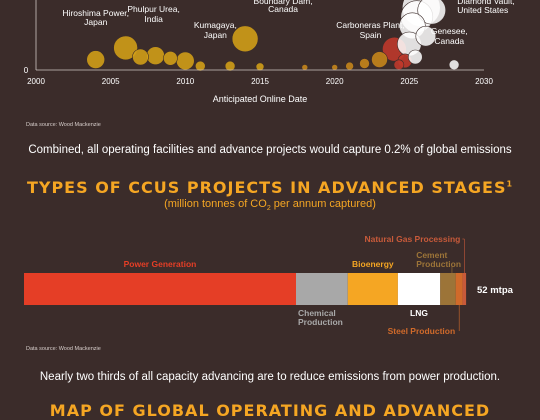 Image resolution: width=540 pixels, height=420 pixels. Describe the element at coordinates (153, 19) in the screenshot. I see `annotation-location: India` at that location.